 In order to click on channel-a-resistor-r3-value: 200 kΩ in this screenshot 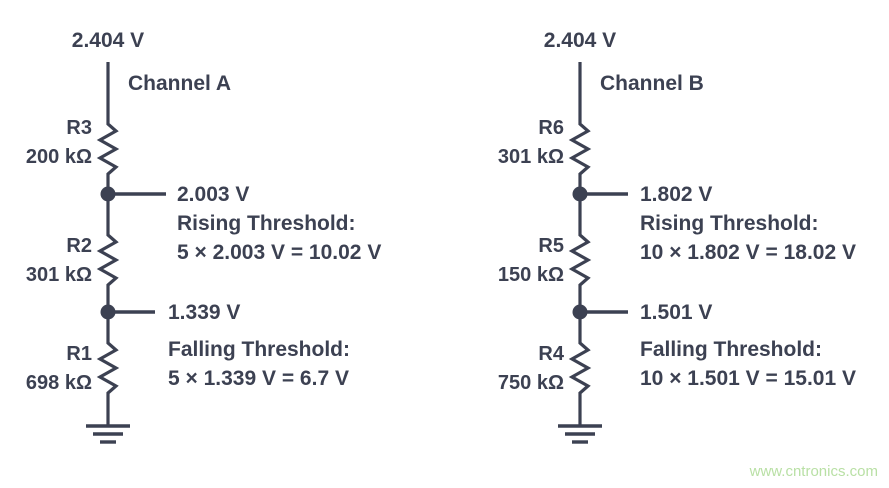, I will do `click(59, 157)`.